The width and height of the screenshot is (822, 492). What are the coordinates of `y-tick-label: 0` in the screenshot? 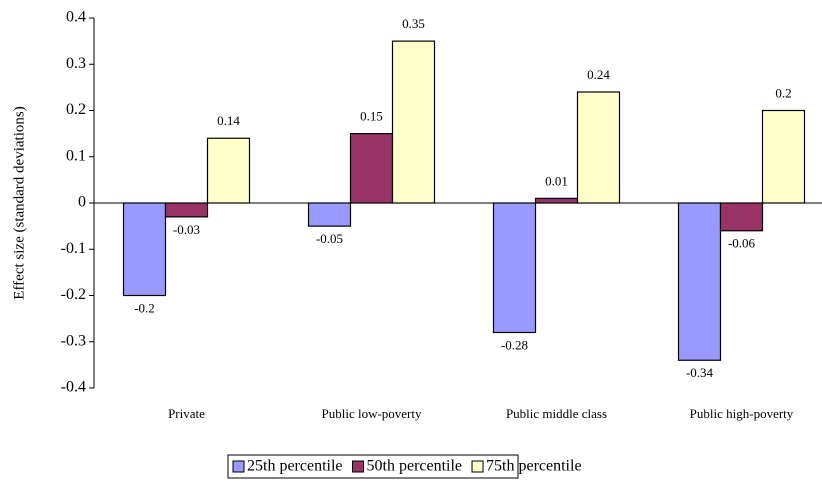 It's located at (82, 202).